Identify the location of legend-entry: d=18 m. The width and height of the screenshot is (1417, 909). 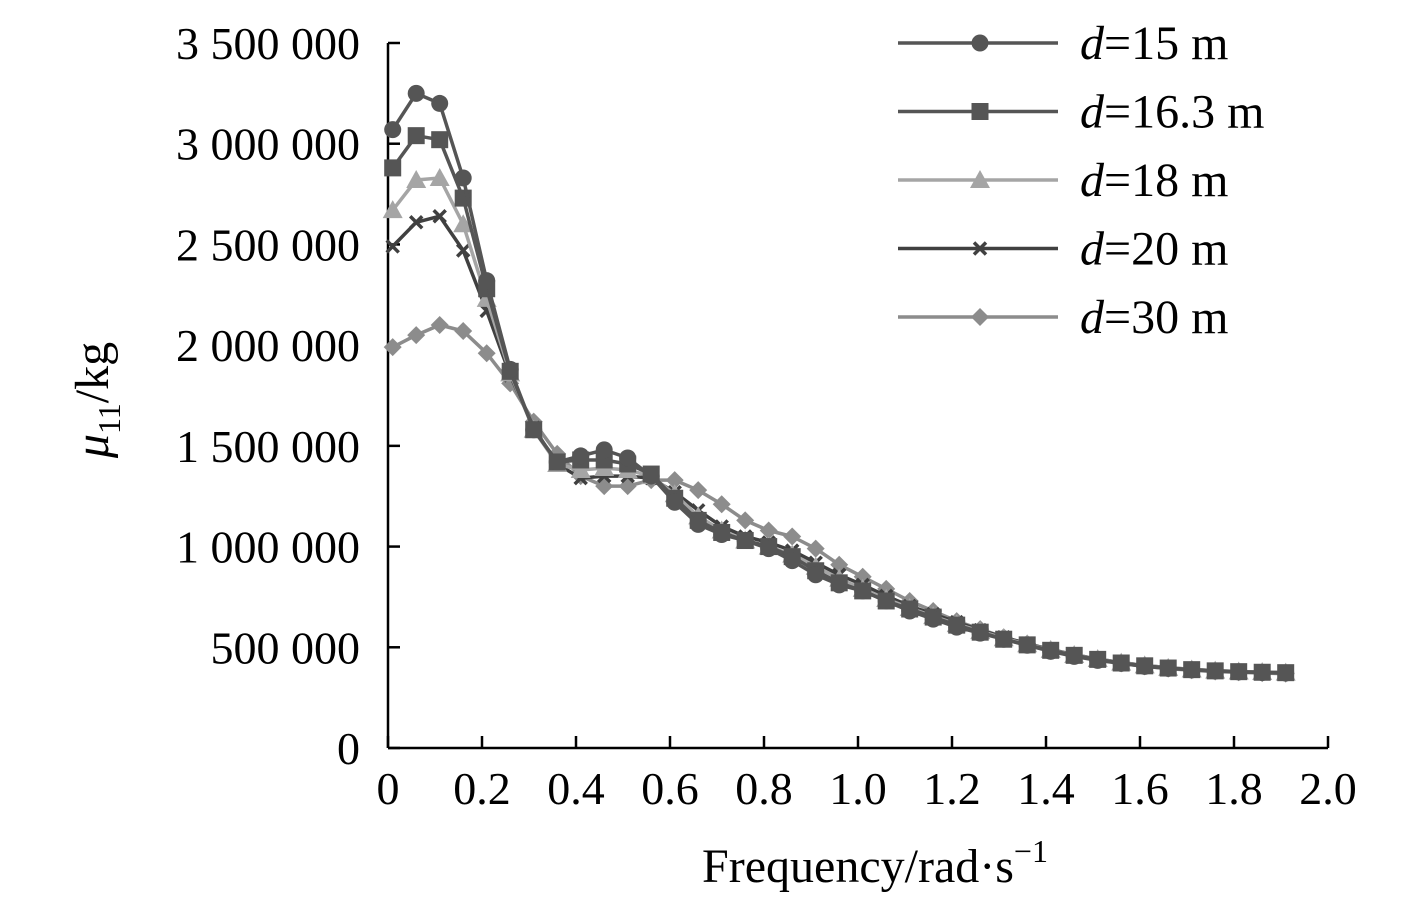
(1063, 180).